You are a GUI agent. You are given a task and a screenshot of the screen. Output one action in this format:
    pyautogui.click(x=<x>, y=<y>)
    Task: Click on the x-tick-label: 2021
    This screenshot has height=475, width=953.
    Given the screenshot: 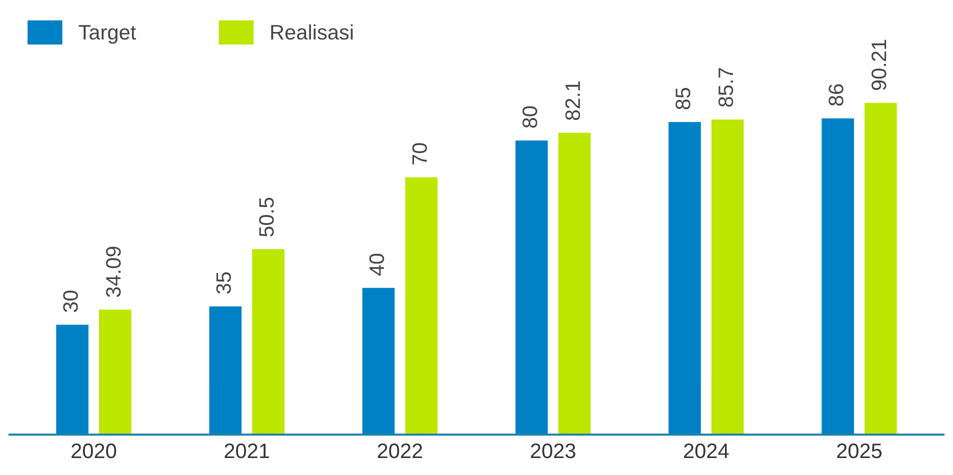 What is the action you would take?
    pyautogui.click(x=246, y=451)
    